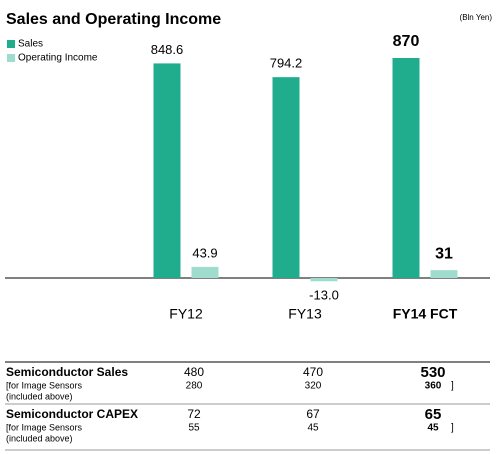  Describe the element at coordinates (72, 414) in the screenshot. I see `row-label: Semiconductor CAPEX` at that location.